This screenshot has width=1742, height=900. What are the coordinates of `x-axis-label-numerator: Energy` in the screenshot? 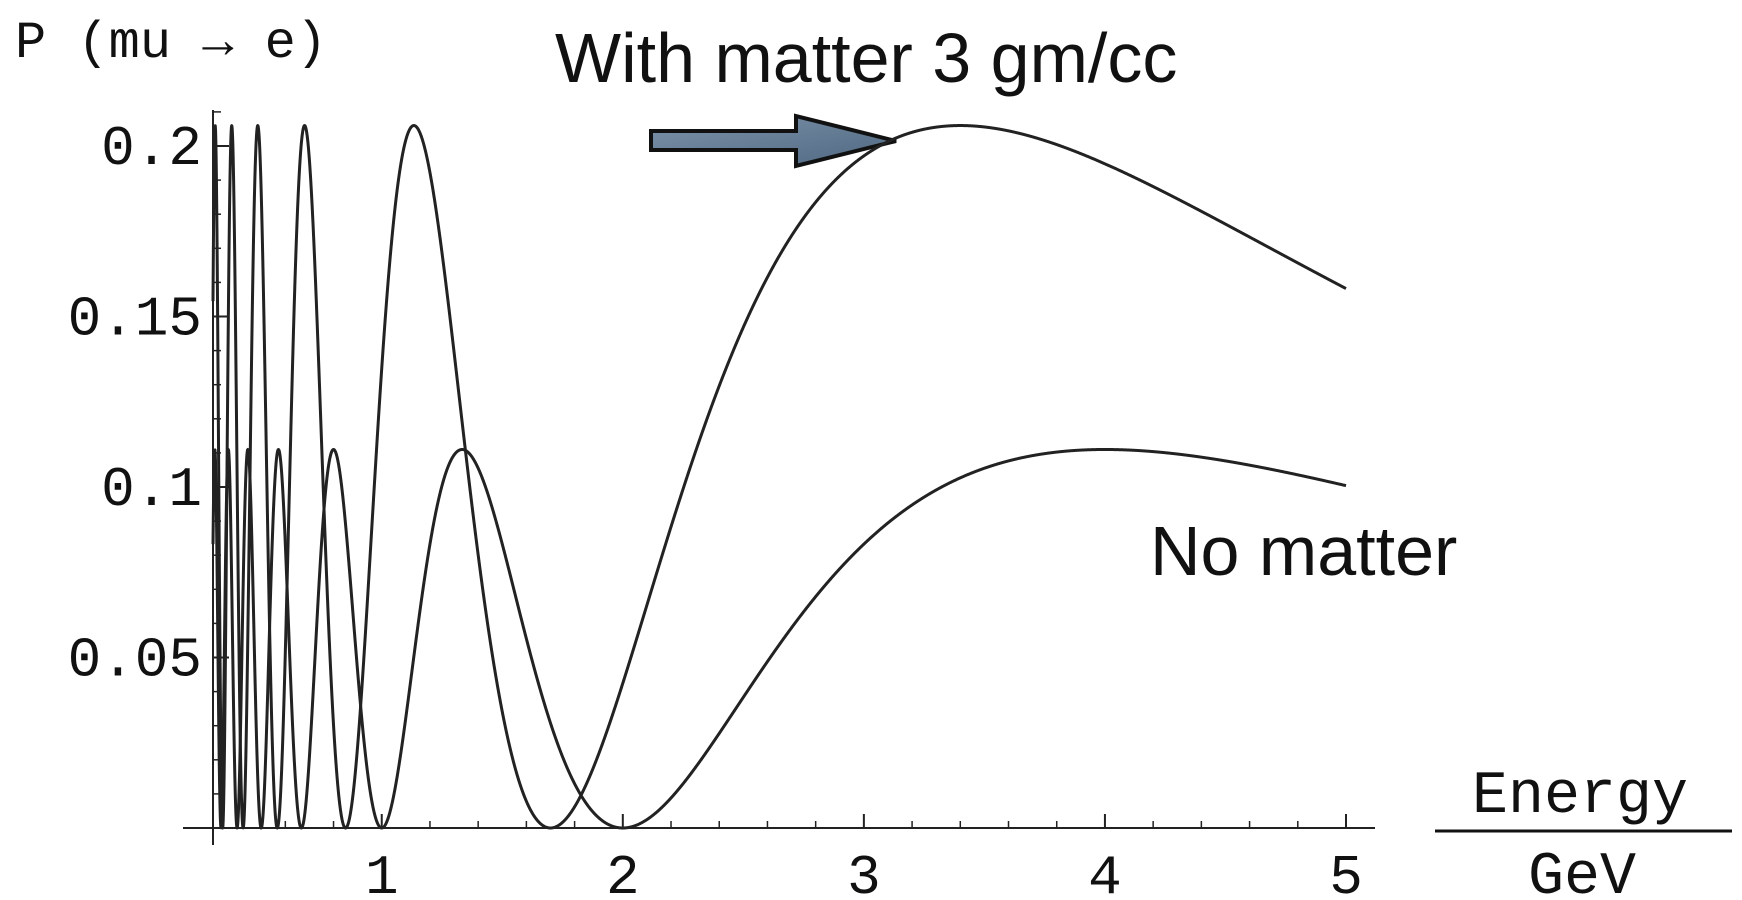 It's located at (1580, 797).